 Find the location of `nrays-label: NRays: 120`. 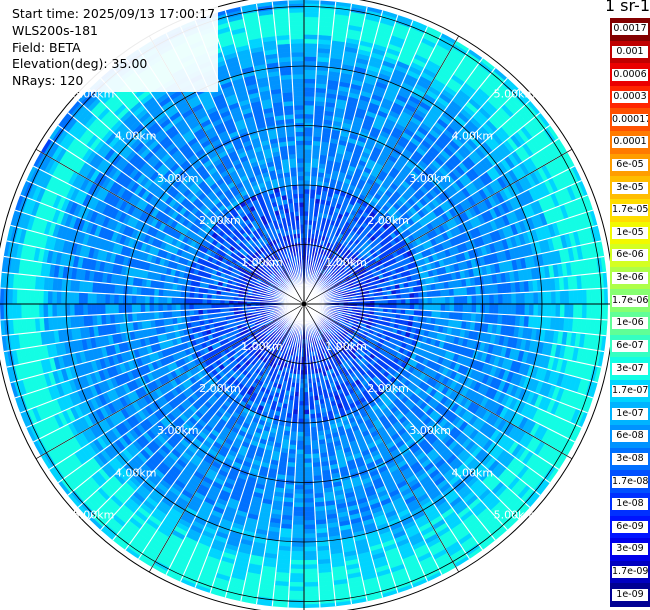

nrays-label: NRays: 120 is located at coordinates (48, 81).